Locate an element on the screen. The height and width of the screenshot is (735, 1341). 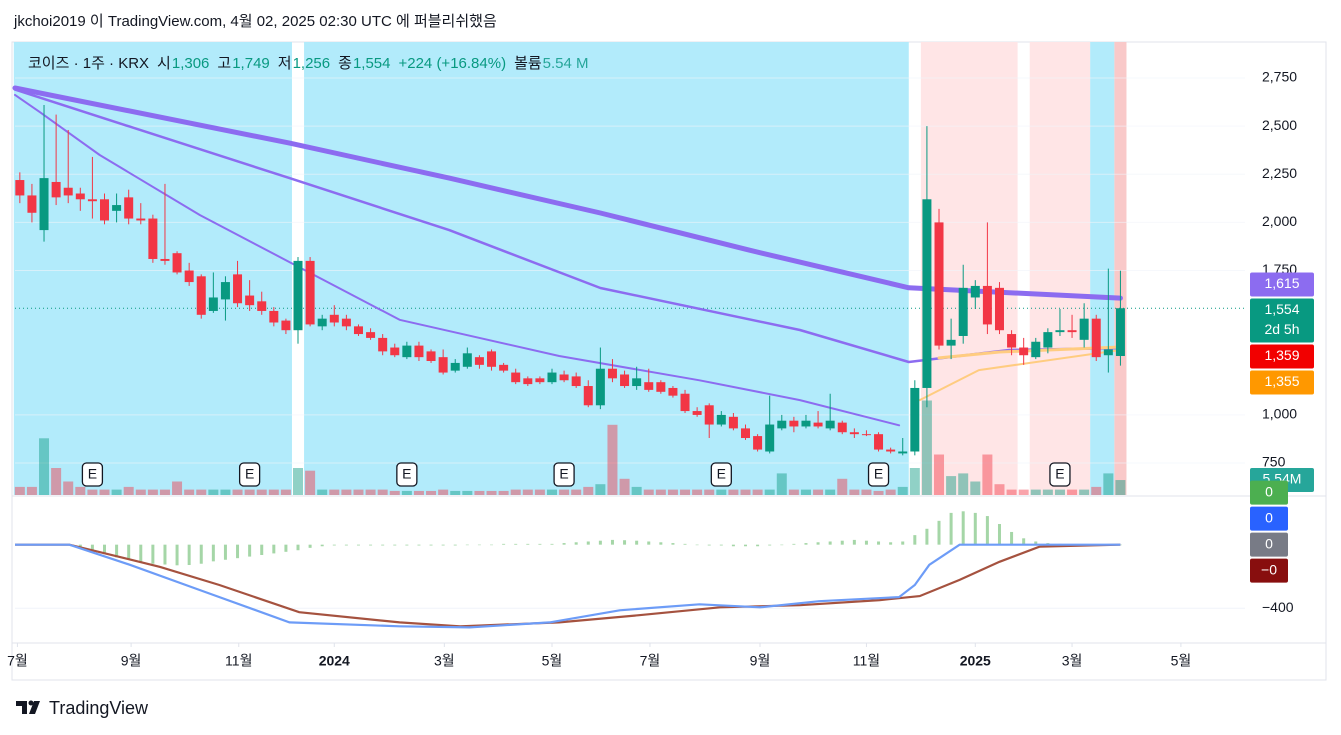
signal-line is located at coordinates (568, 585).